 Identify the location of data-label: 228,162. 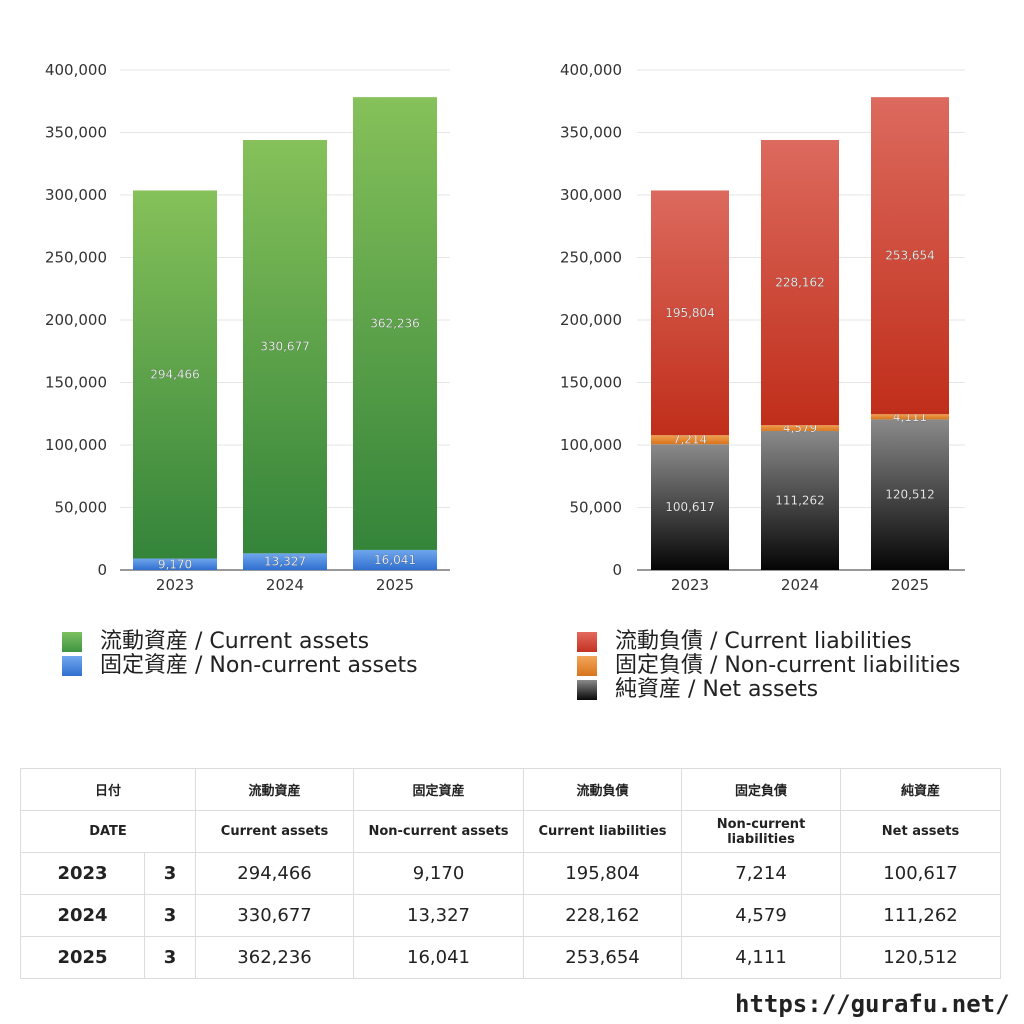
(800, 283).